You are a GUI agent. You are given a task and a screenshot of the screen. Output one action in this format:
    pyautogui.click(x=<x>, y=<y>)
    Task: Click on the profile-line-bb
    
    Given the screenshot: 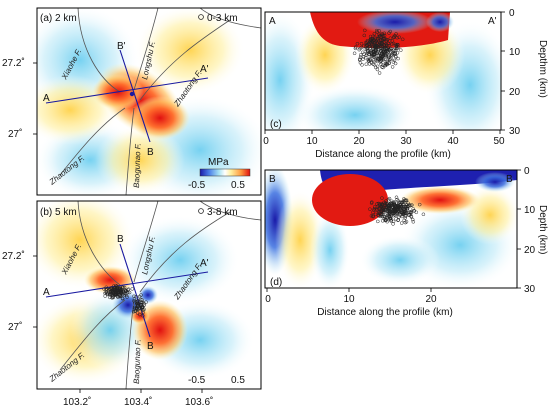 What is the action you would take?
    pyautogui.click(x=135, y=96)
    